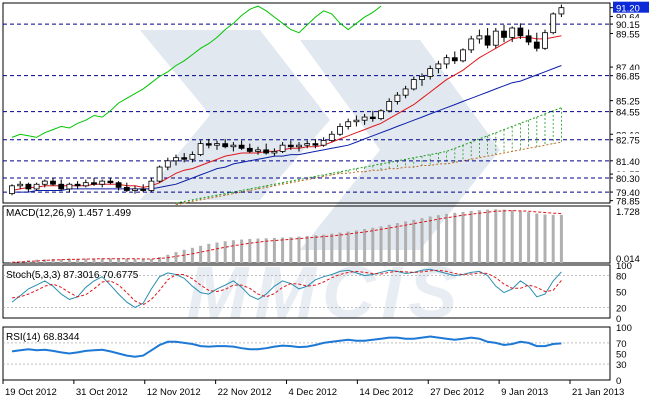 This screenshot has width=650, height=405. I want to click on x-axis-label: 31 Oct 2012, so click(102, 392).